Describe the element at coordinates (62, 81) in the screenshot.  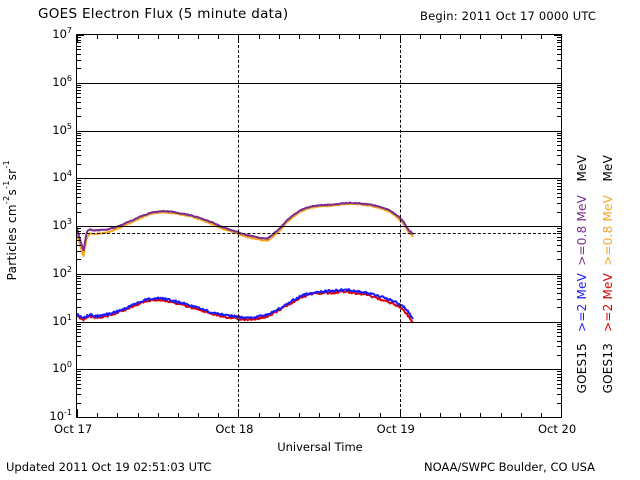
I see `y-axis-tick-label: 10⁶` at that location.